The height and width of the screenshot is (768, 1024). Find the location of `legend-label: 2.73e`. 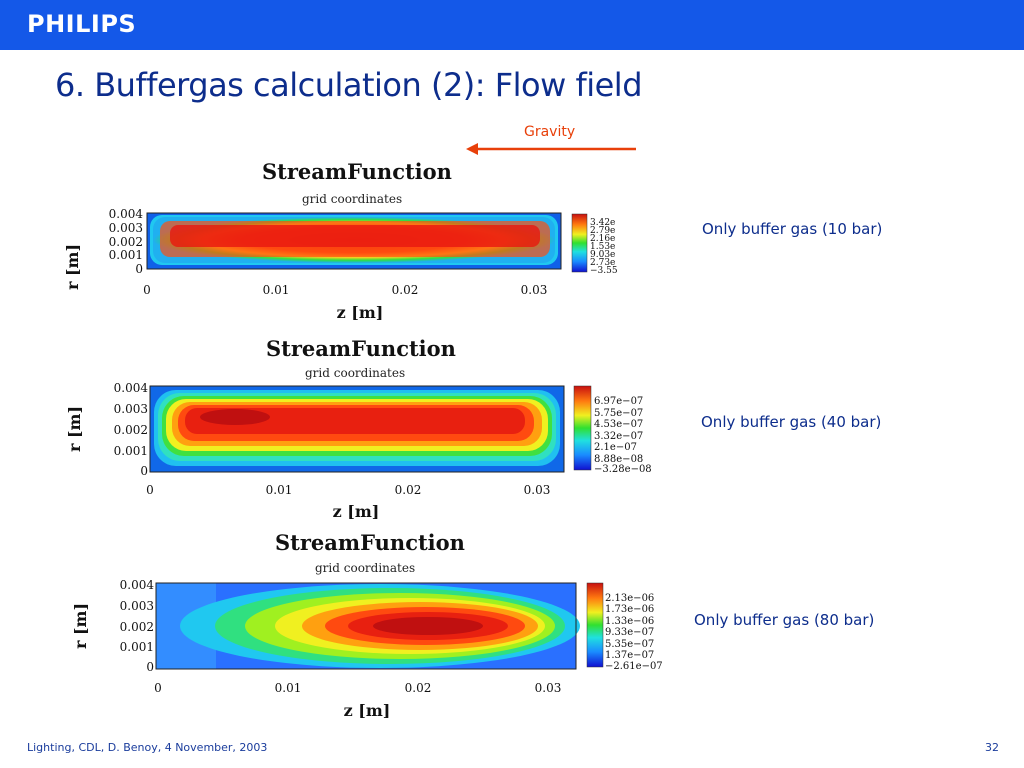

legend-label: 2.73e is located at coordinates (602, 263).